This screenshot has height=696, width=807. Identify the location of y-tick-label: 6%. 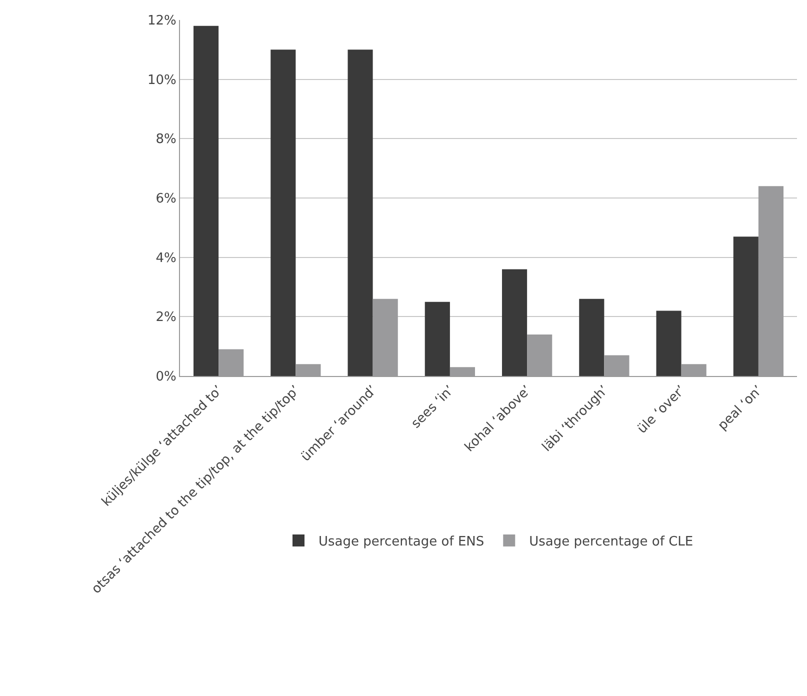
(166, 199).